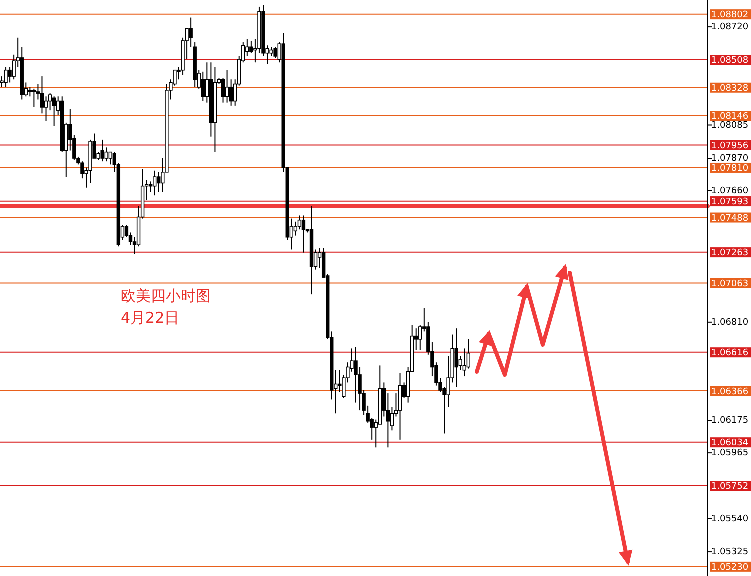  Describe the element at coordinates (730, 519) in the screenshot. I see `y-tick-label: 1.05540` at that location.